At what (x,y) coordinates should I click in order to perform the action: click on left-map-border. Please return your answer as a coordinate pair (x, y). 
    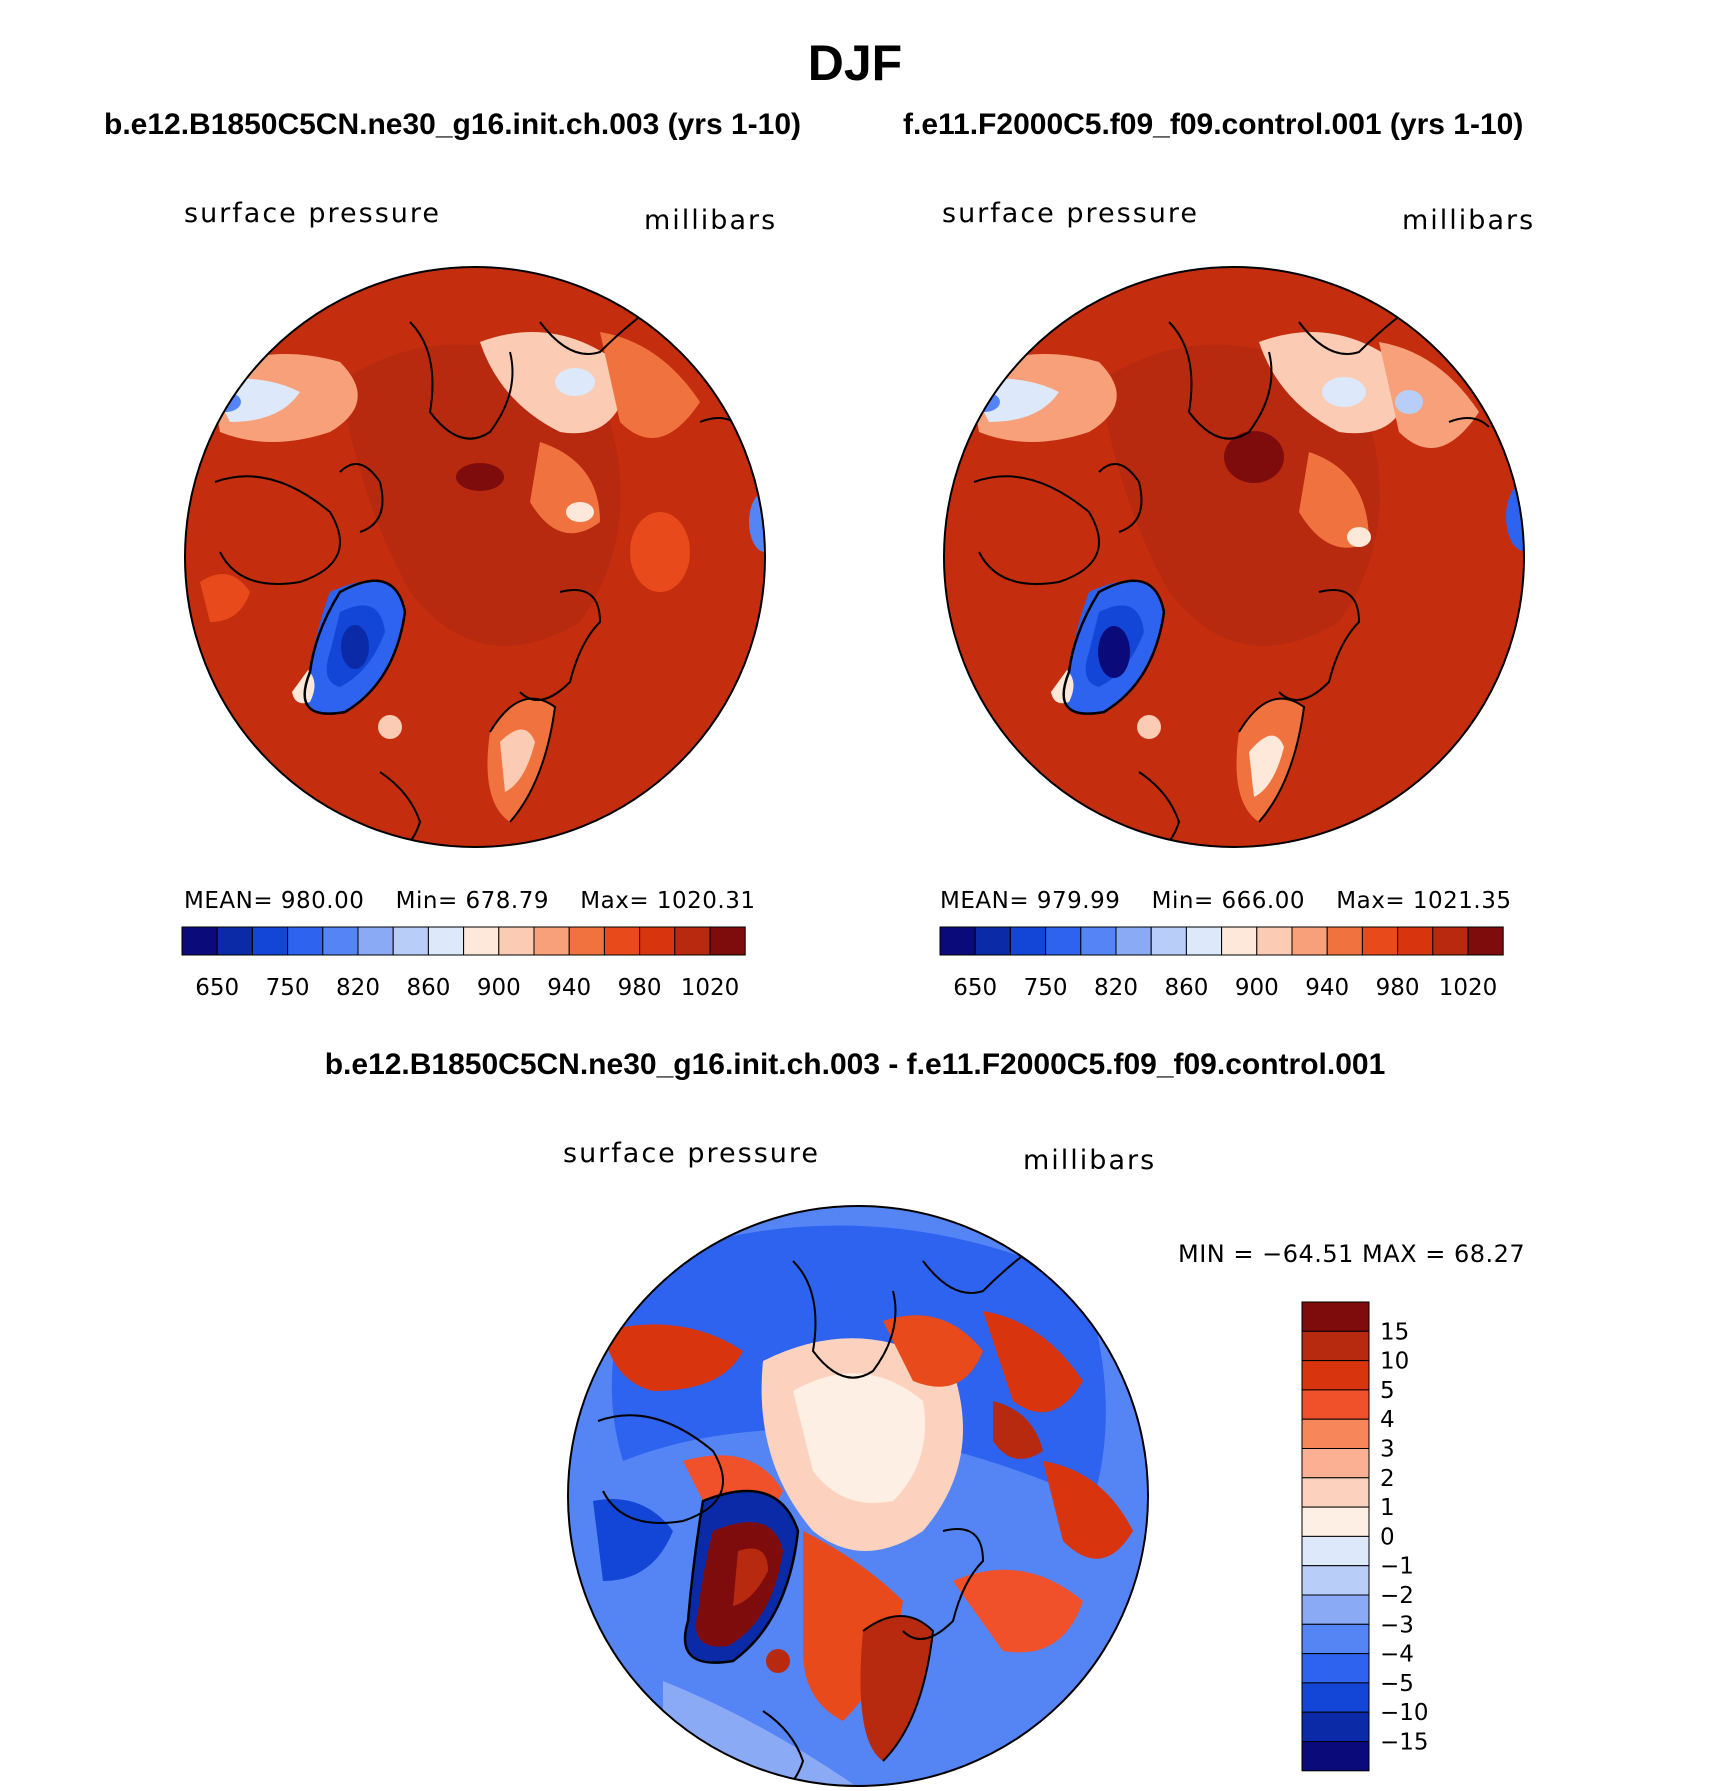
    Looking at the image, I should click on (475, 557).